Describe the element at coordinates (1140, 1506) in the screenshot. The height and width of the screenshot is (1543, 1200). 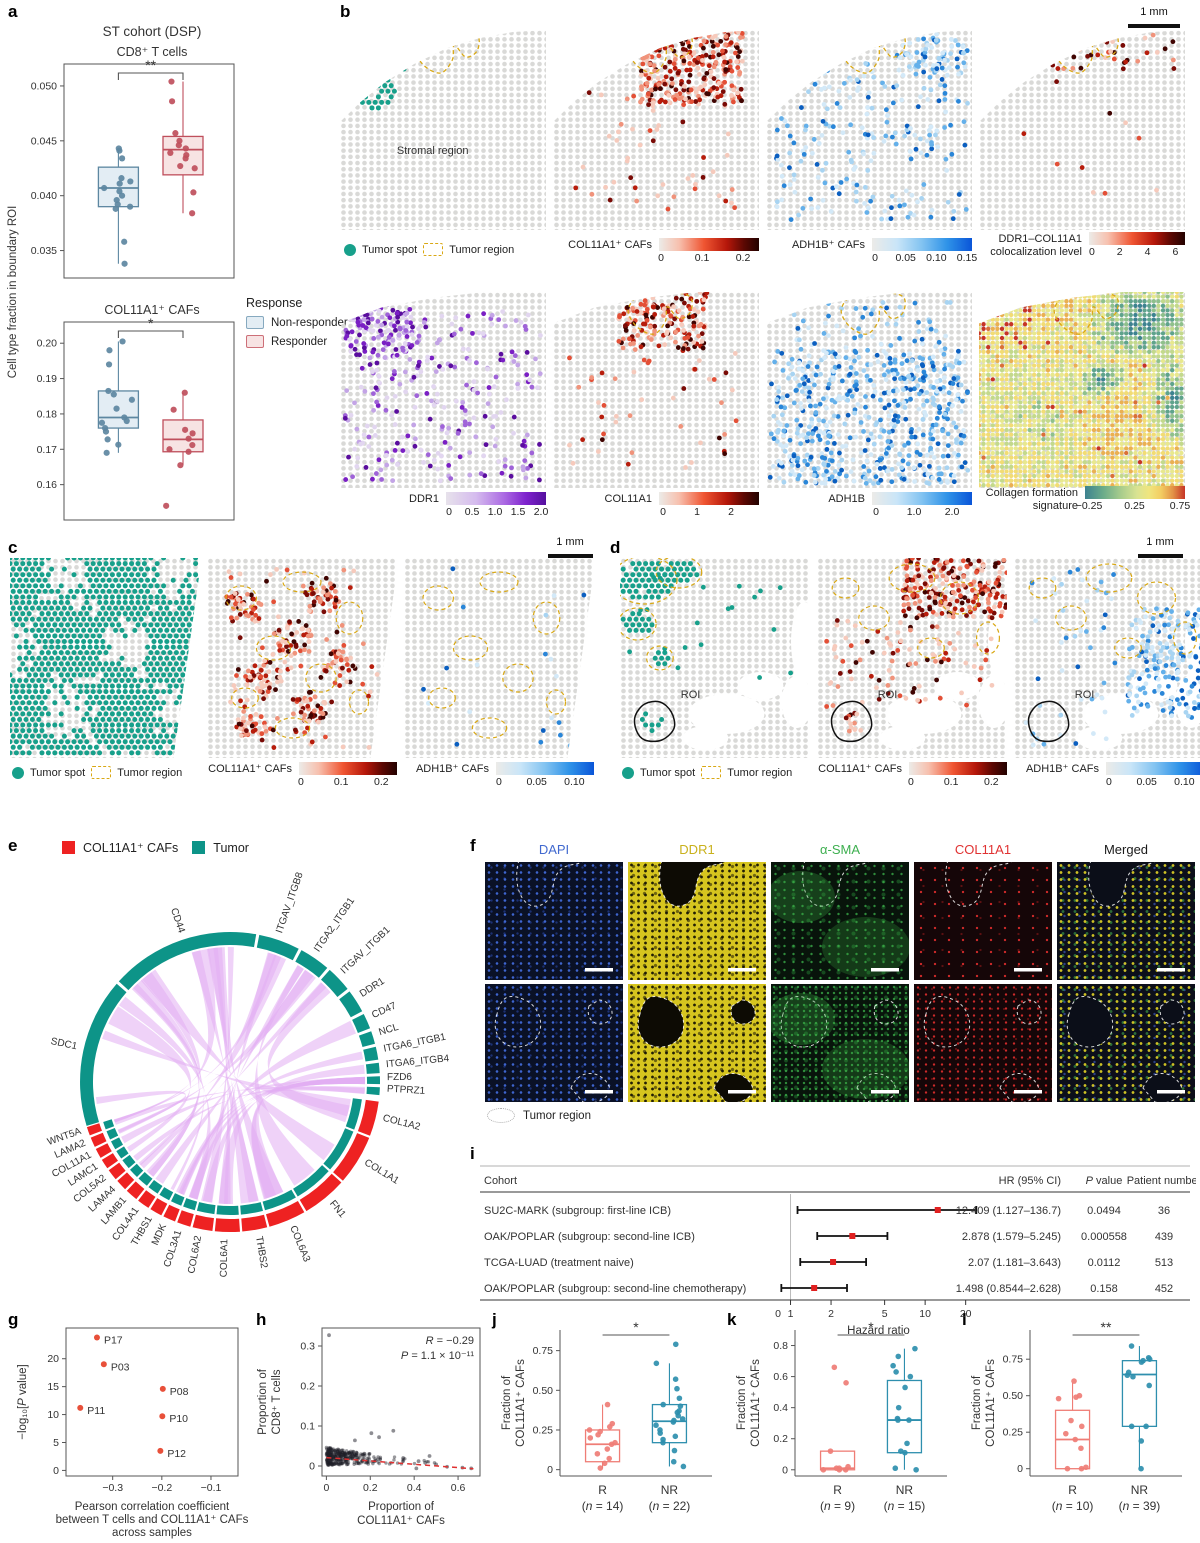
I see `svg-text: (n = 39)` at that location.